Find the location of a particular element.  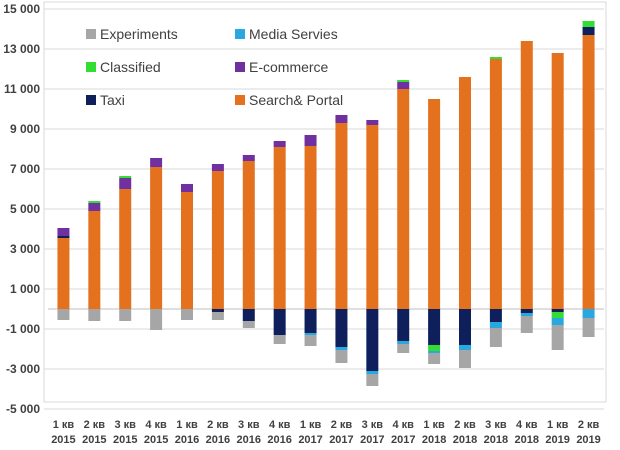

y-tick-label: 7 000 is located at coordinates (25, 169).